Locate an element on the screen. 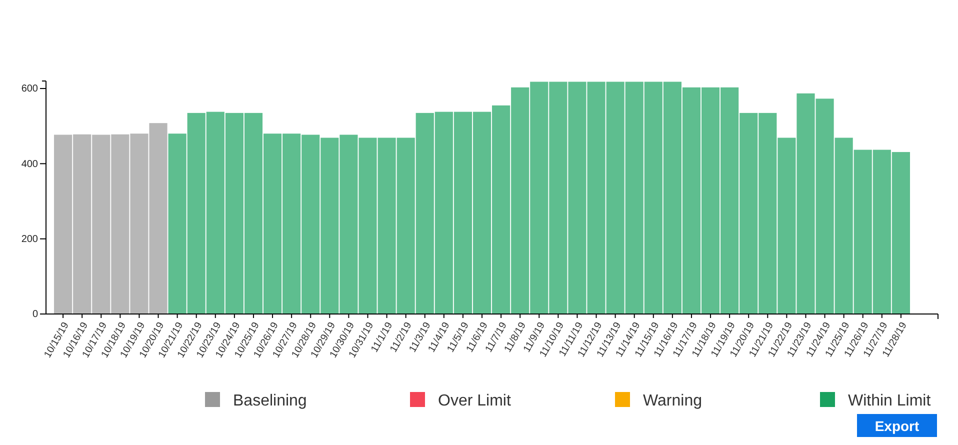  y-tick-label: 200 is located at coordinates (29, 240).